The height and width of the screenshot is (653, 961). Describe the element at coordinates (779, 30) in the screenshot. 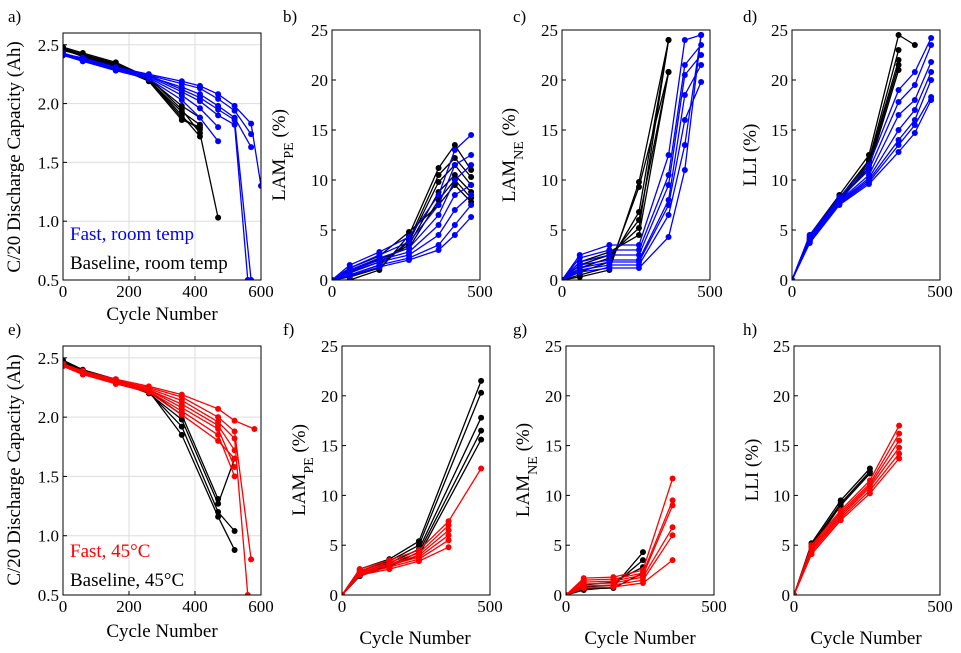

I see `y-tick-label: 25` at that location.